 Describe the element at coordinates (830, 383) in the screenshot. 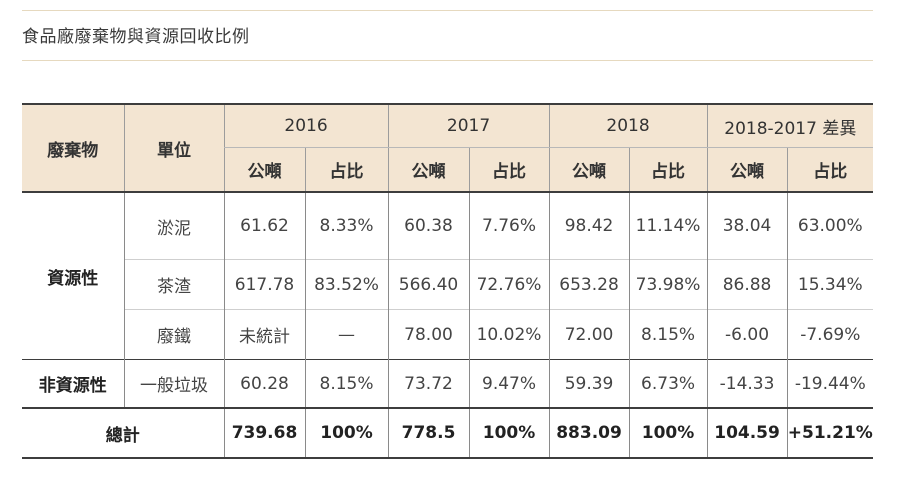

I see `cell: -19.44%` at that location.